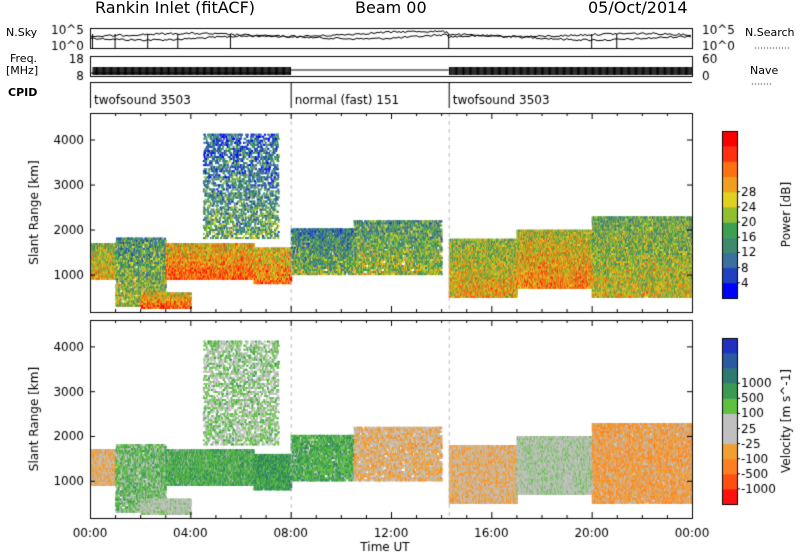  I want to click on freq-label: Freq., so click(24, 58).